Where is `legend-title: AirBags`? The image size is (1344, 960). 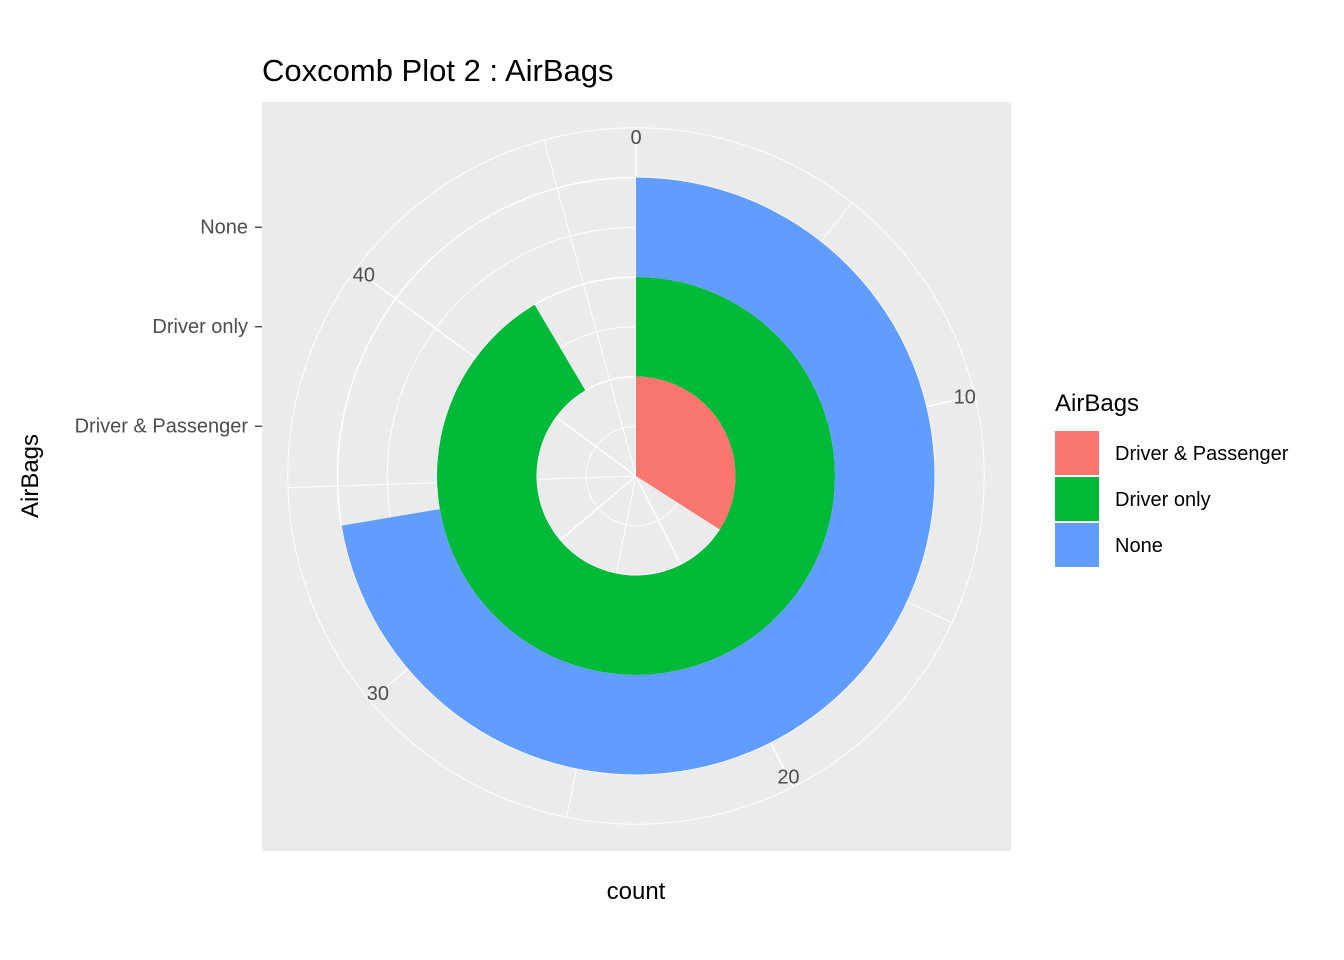
legend-title: AirBags is located at coordinates (1097, 403).